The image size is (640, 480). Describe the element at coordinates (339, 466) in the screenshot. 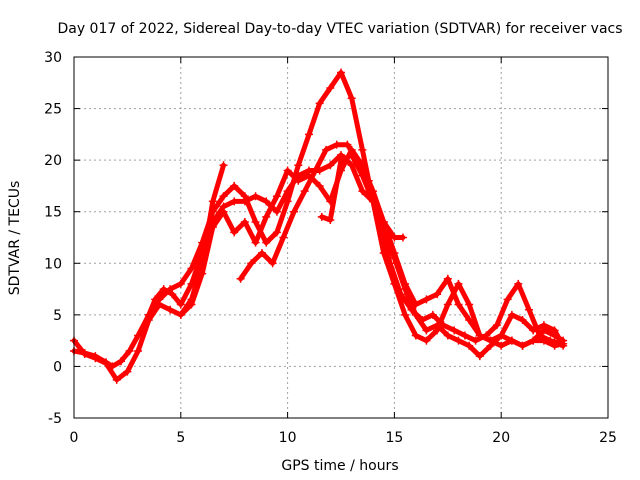

I see `x-axis-label: GPS time / hours` at that location.